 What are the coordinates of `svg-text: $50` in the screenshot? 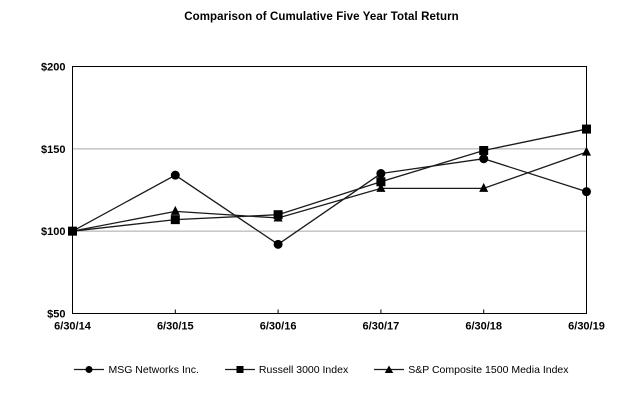 It's located at (56, 315).